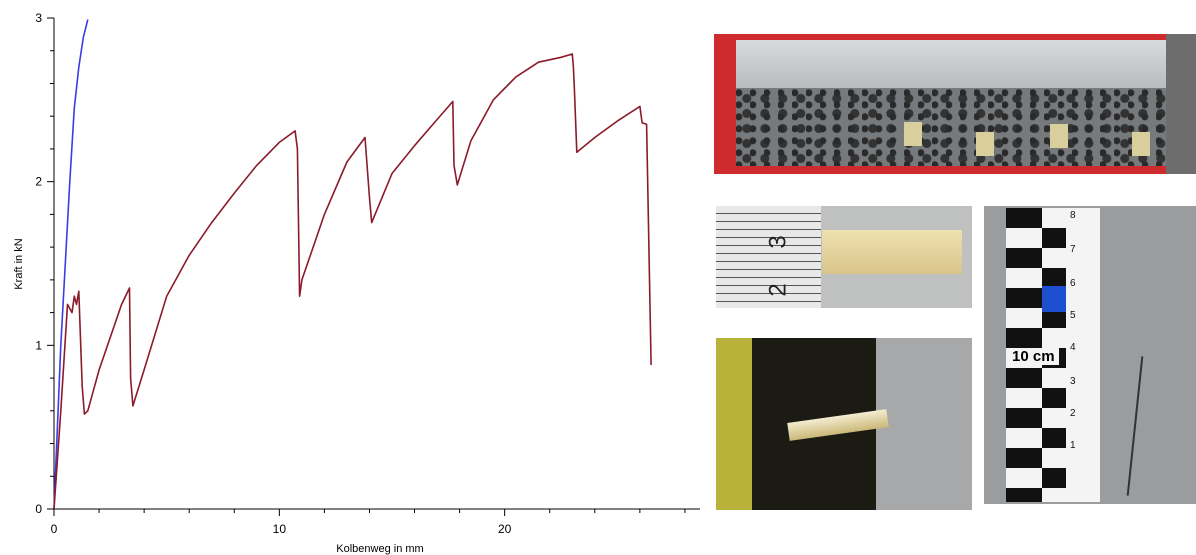  I want to click on scale-number: 3, so click(1073, 381).